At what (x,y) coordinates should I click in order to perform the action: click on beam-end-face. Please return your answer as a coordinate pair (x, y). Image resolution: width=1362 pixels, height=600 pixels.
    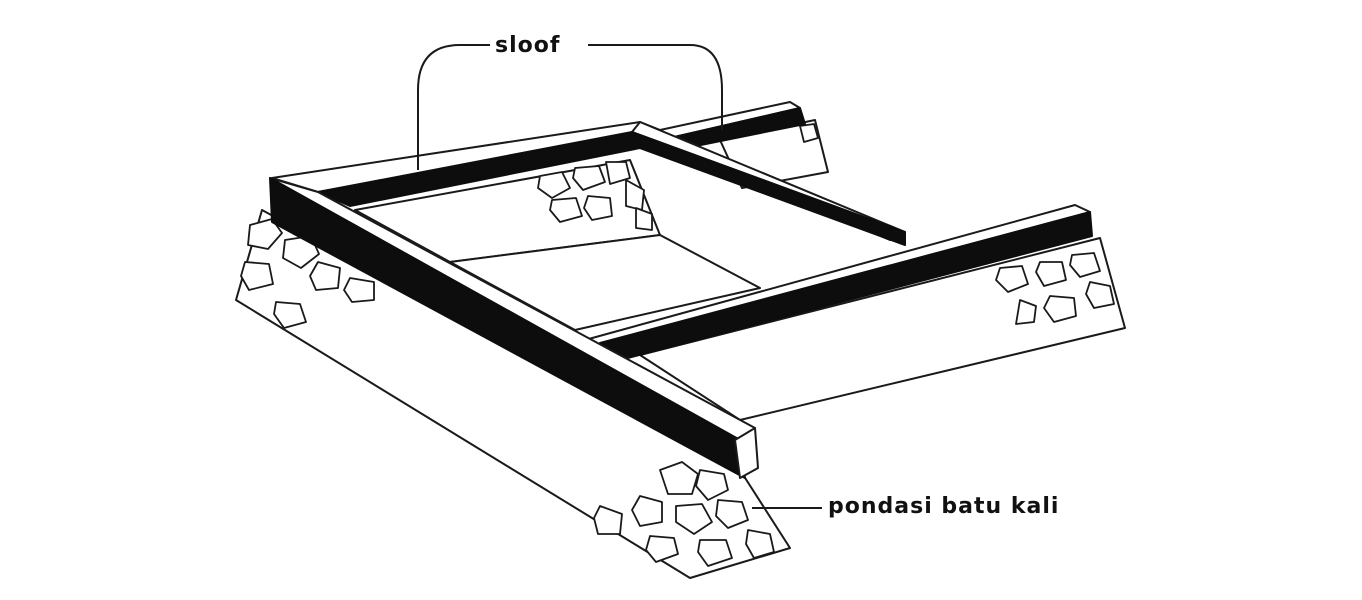
    Looking at the image, I should click on (746, 453).